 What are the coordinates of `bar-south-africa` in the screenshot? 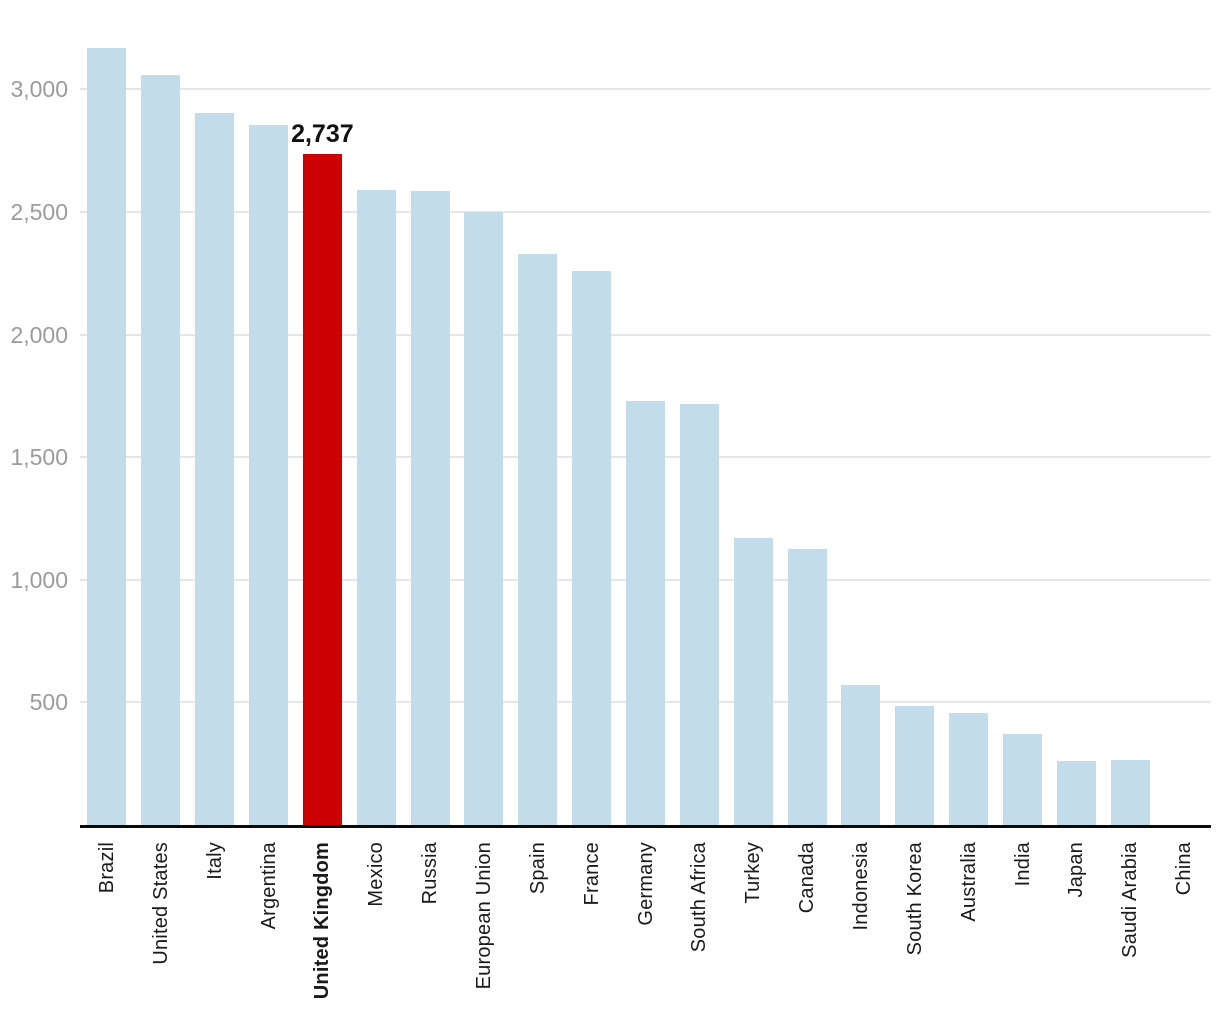 It's located at (699, 614).